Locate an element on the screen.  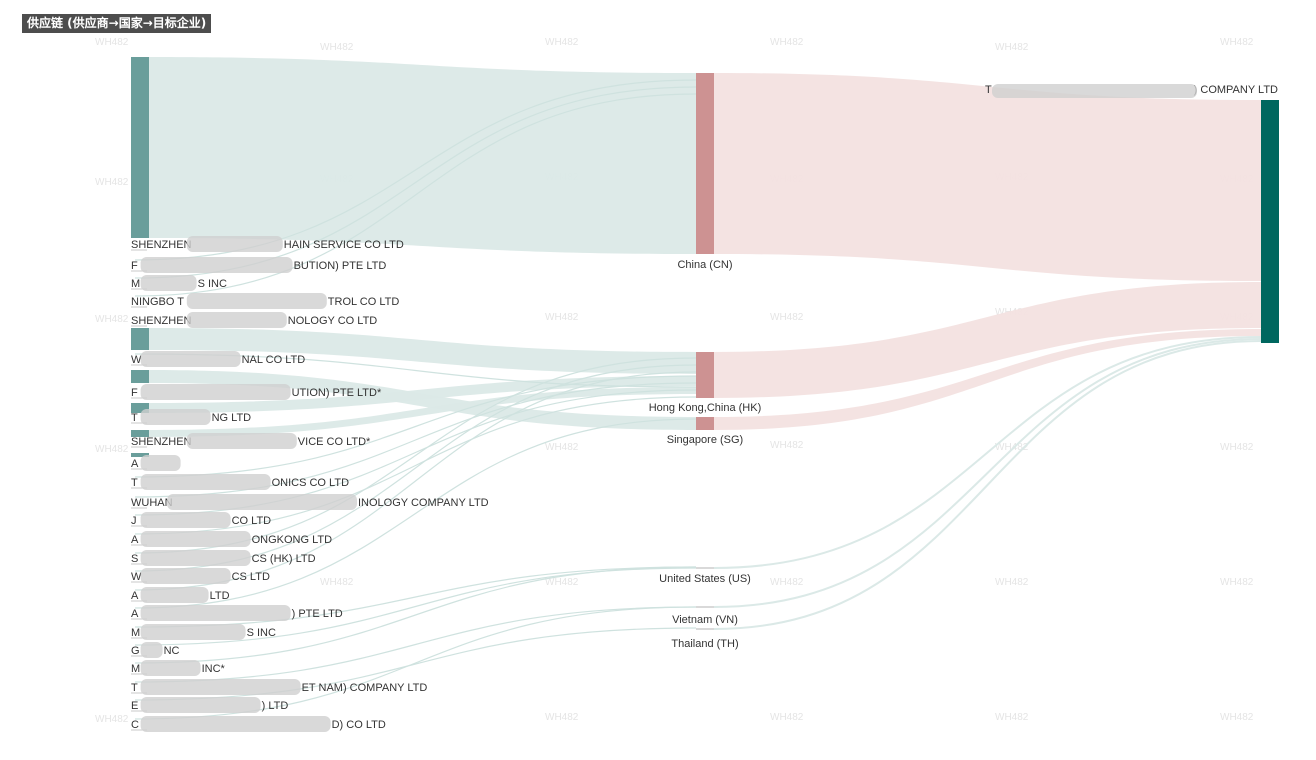
country-label: Singapore (SG) is located at coordinates (705, 440).